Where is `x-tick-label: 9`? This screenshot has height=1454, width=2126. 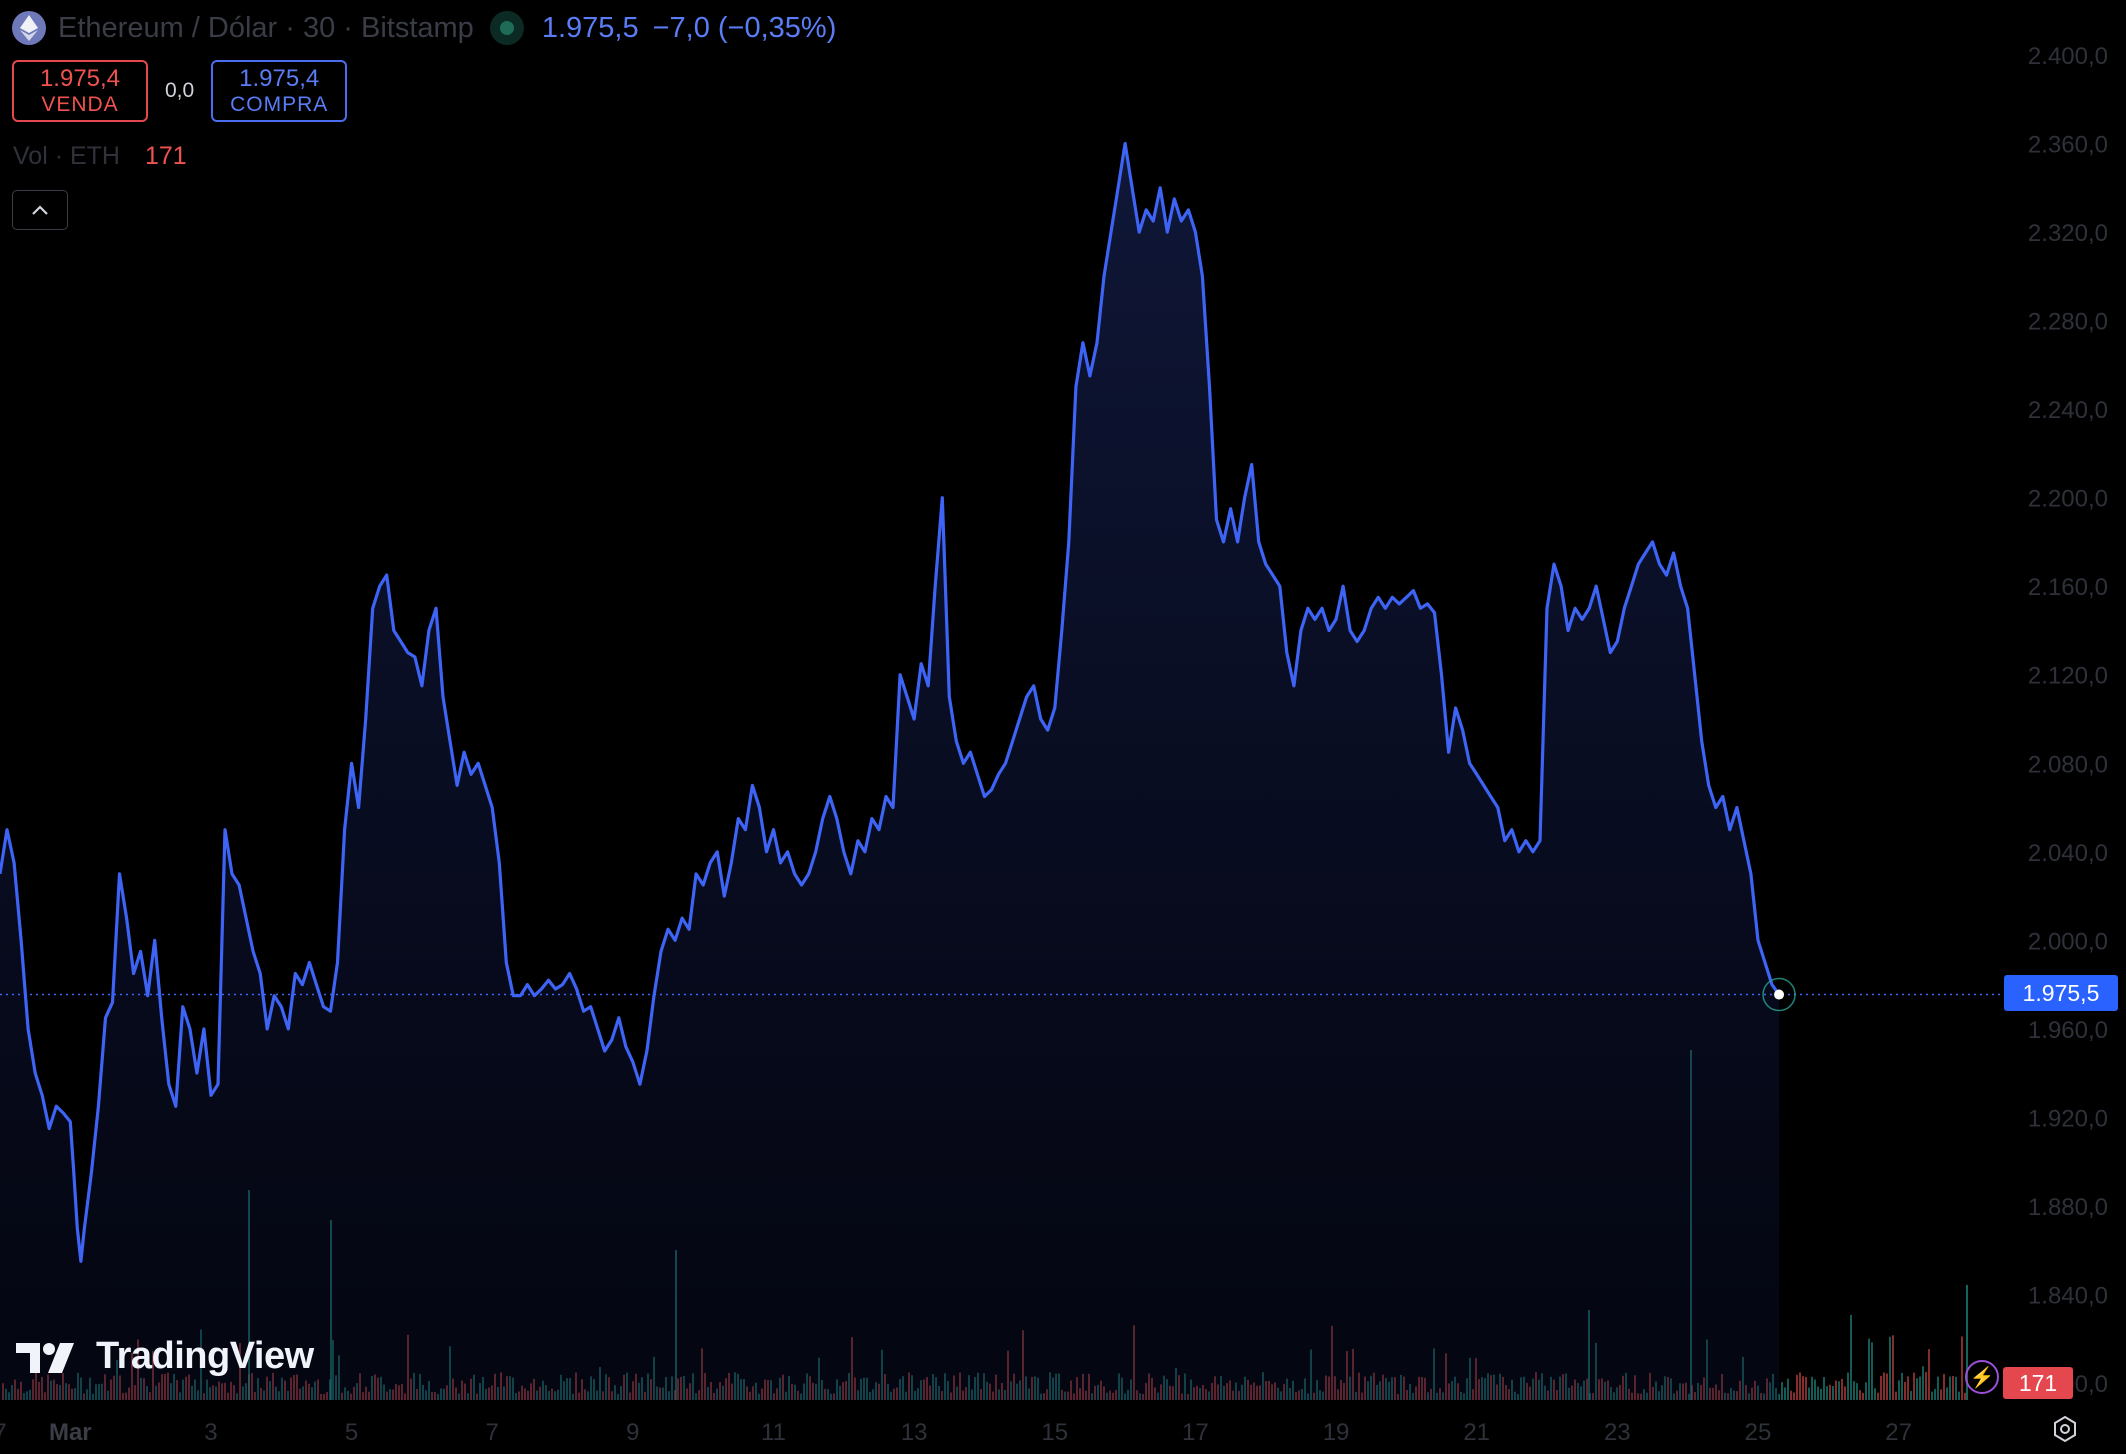
x-tick-label: 9 is located at coordinates (632, 1432).